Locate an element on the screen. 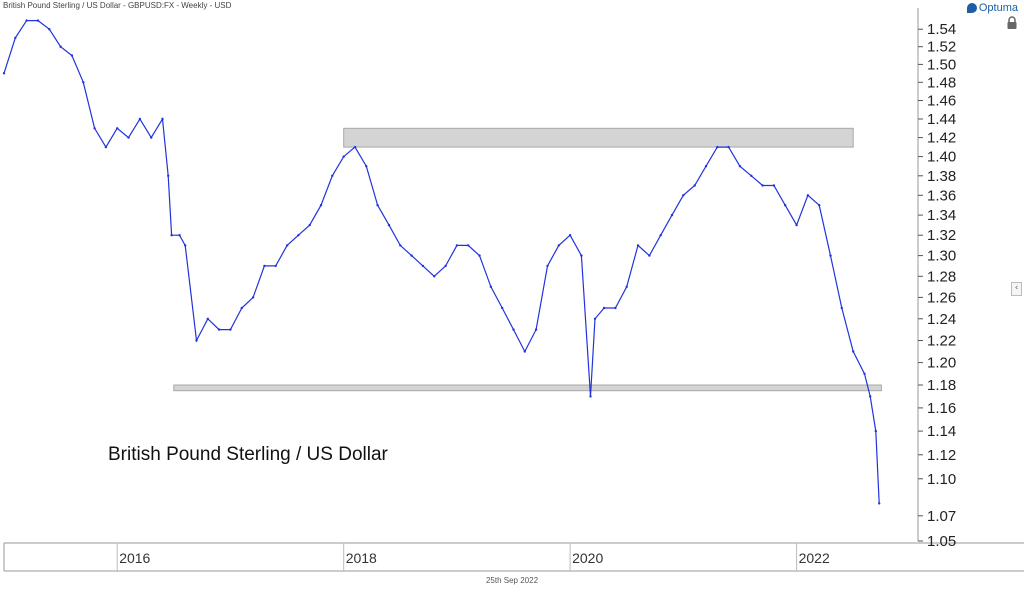  y-tick-label: 1.22 is located at coordinates (941, 341).